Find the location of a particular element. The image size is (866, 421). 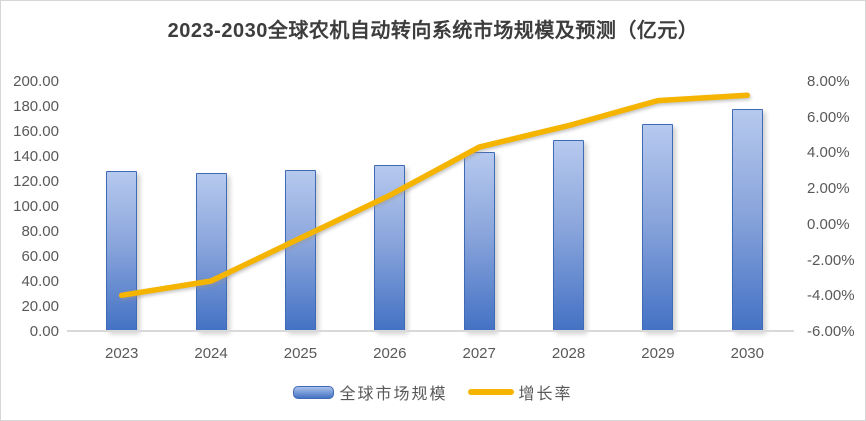

legend-bar-swatch-icon is located at coordinates (314, 392).